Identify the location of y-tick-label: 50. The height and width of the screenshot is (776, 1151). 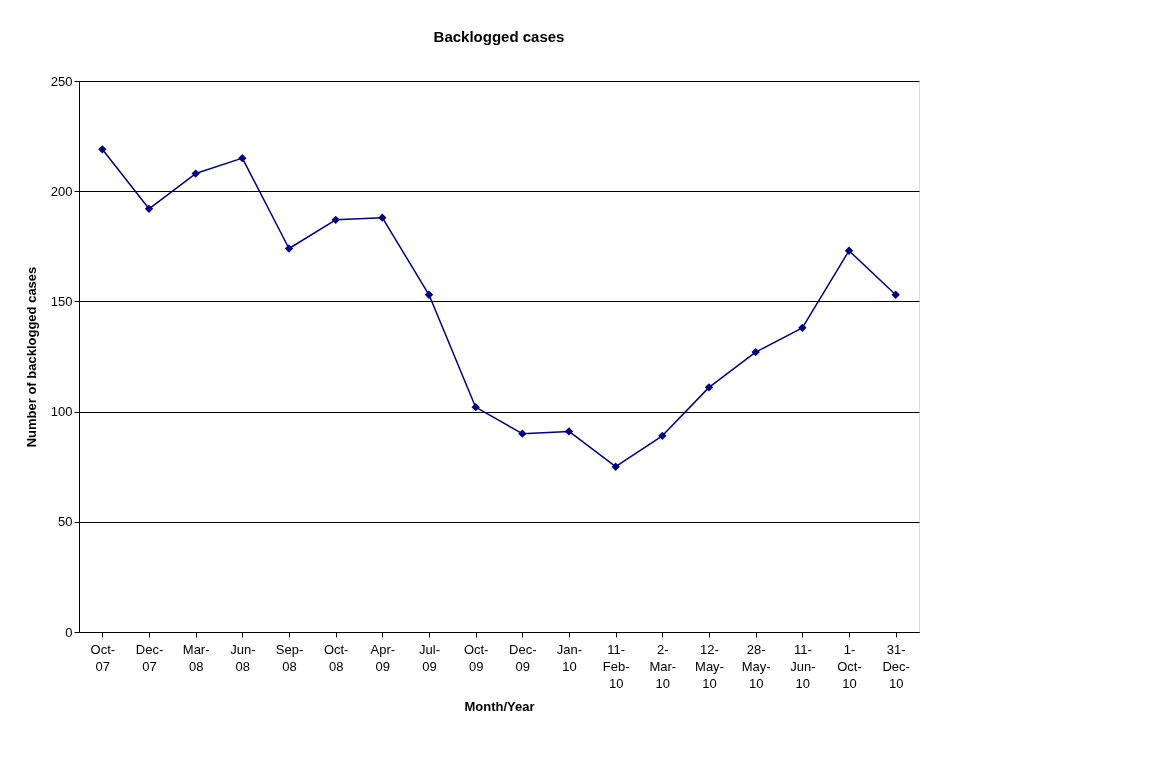
(65, 522).